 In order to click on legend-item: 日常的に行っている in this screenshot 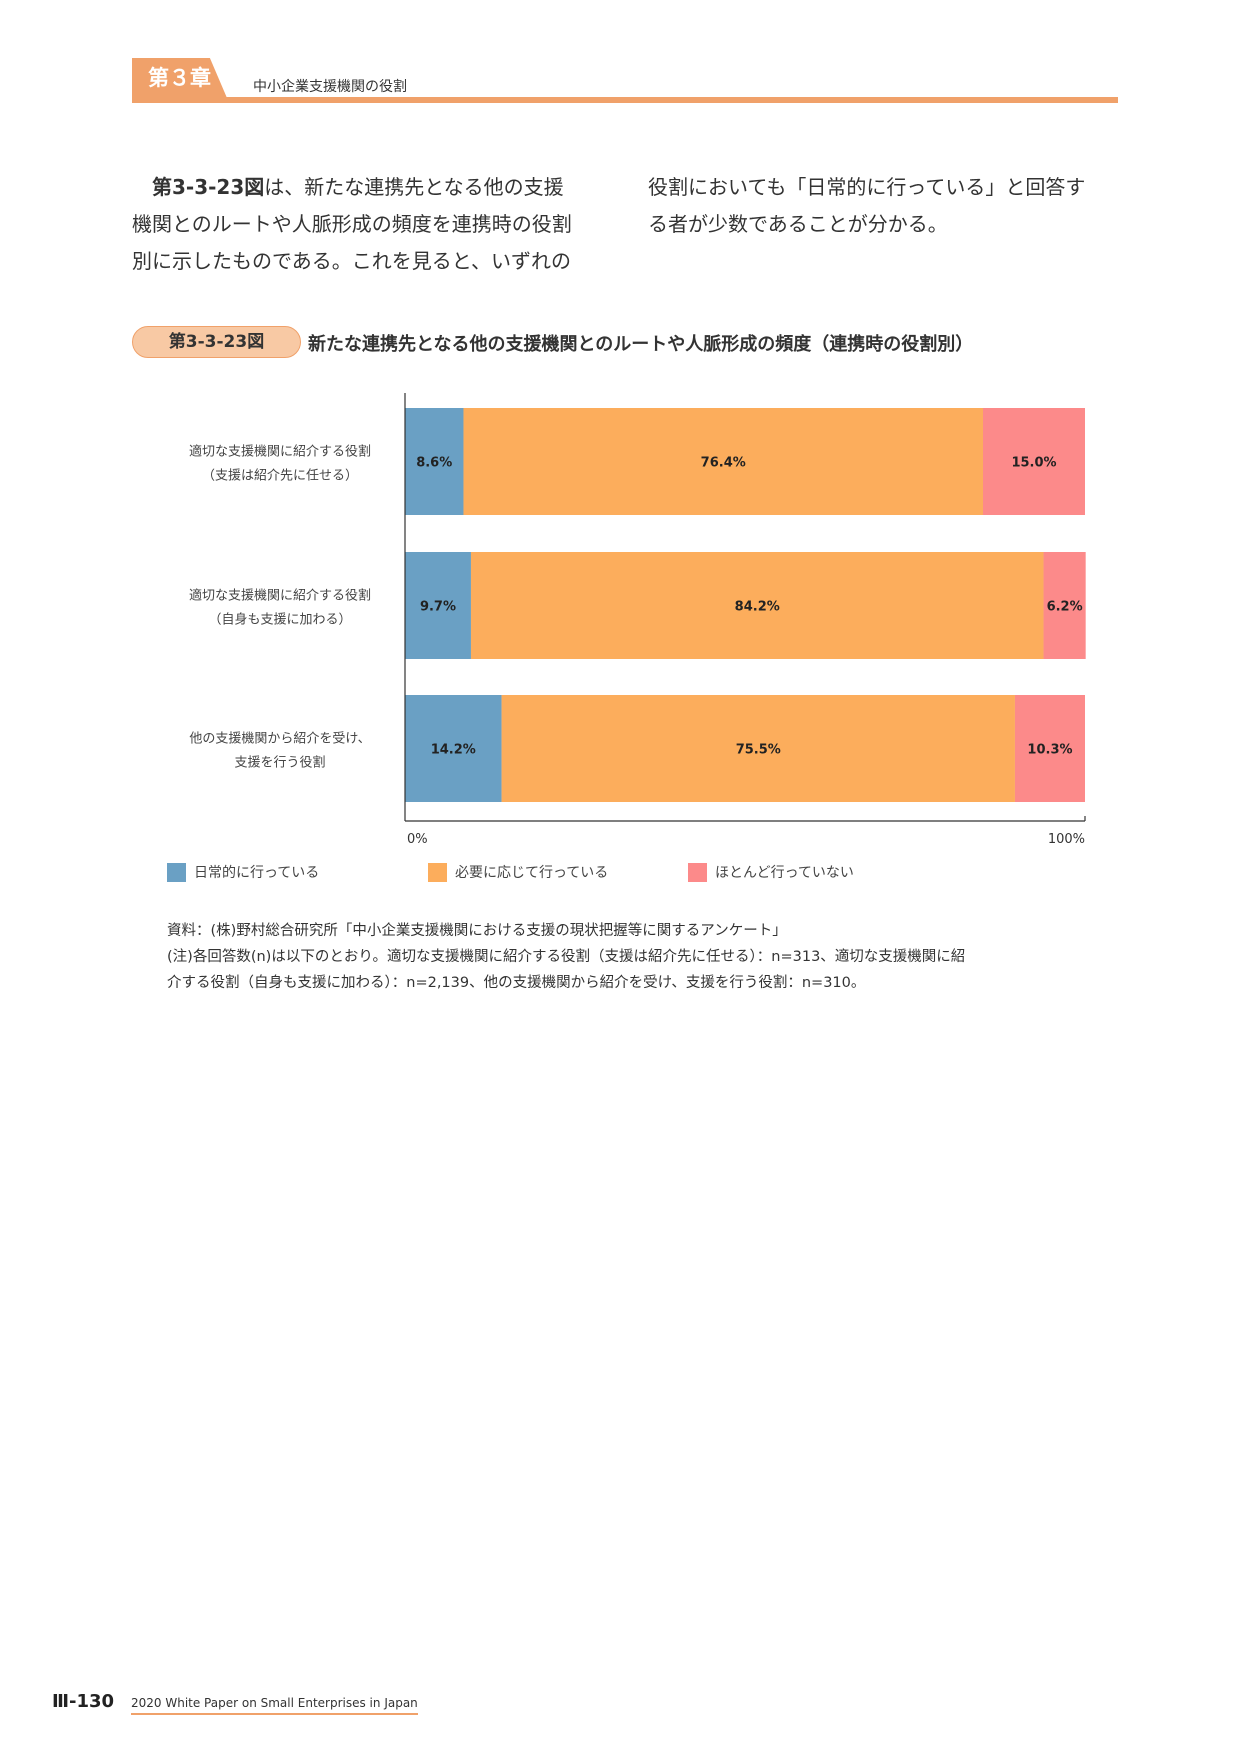, I will do `click(243, 872)`.